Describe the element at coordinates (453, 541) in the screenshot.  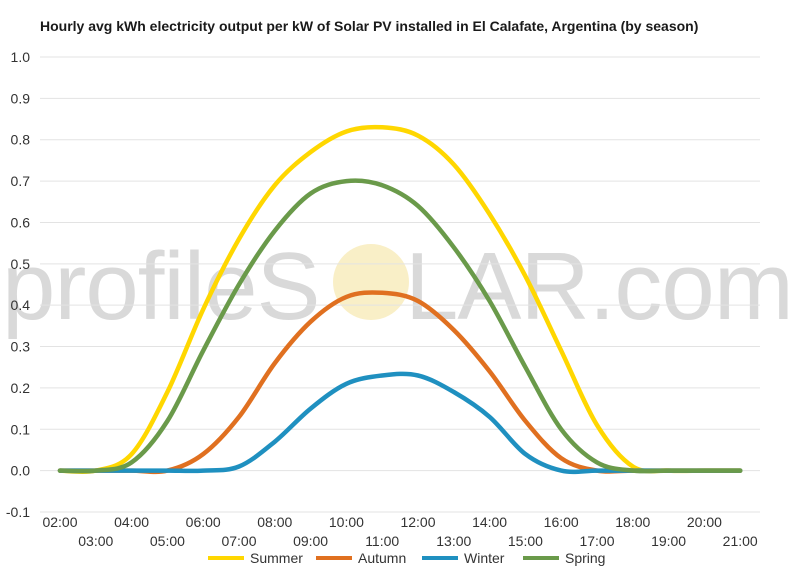
I see `x-tick-label: 13:00` at that location.